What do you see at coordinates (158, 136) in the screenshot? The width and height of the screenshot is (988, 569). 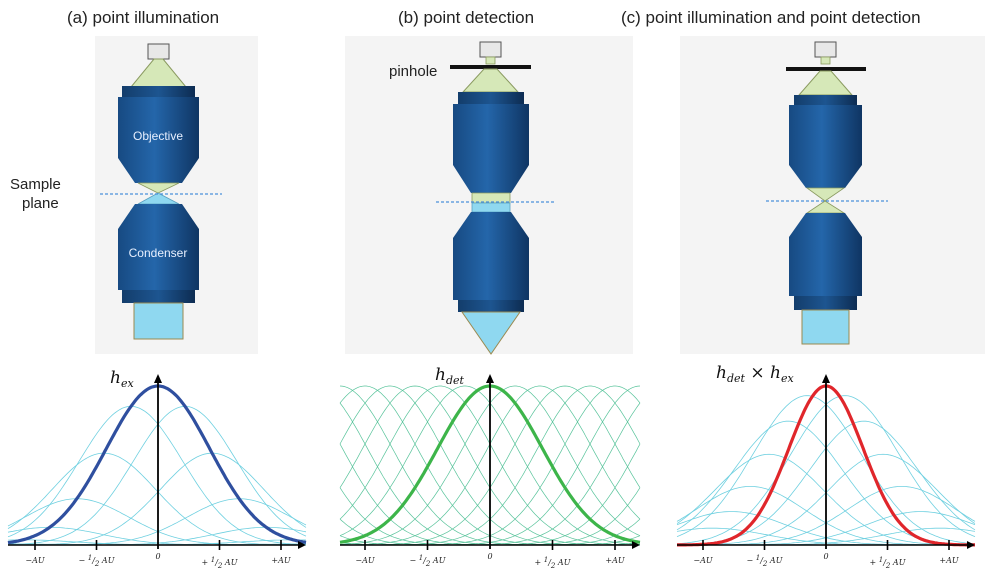 I see `objective-label: Objective` at bounding box center [158, 136].